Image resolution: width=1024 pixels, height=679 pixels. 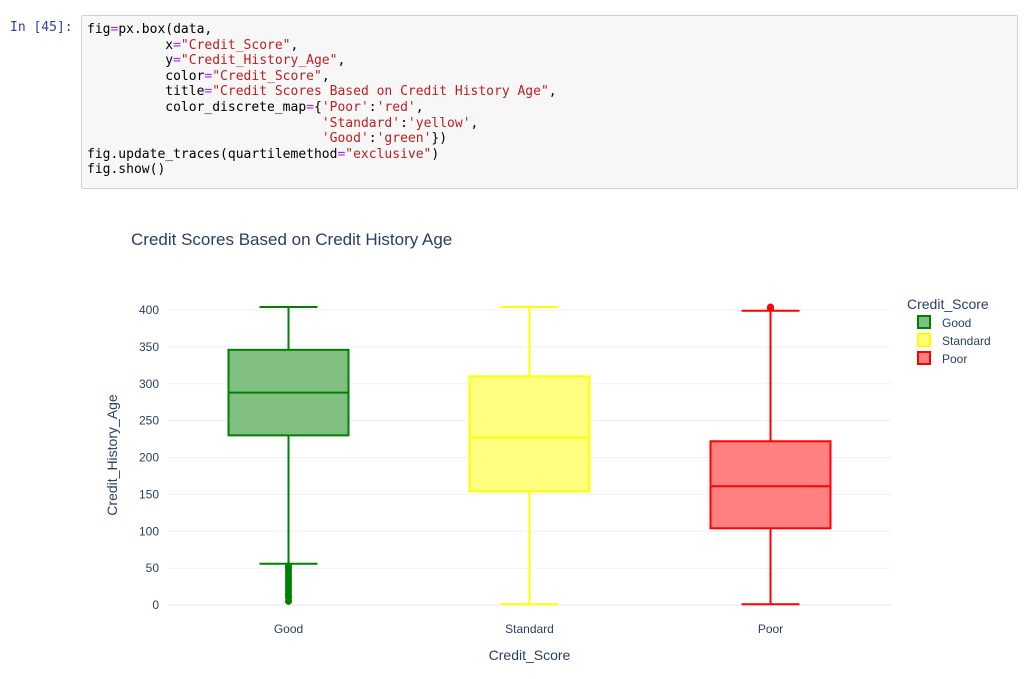 What do you see at coordinates (130, 45) in the screenshot?
I see `code-token: x` at bounding box center [130, 45].